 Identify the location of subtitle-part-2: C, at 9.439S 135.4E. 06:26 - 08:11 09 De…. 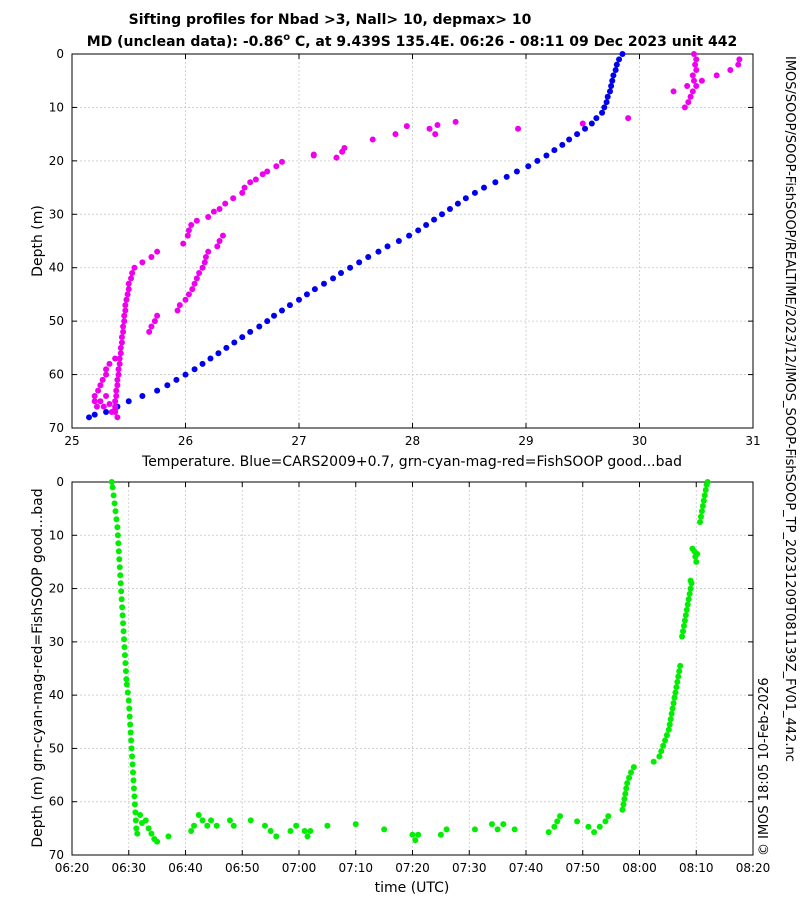
(513, 42).